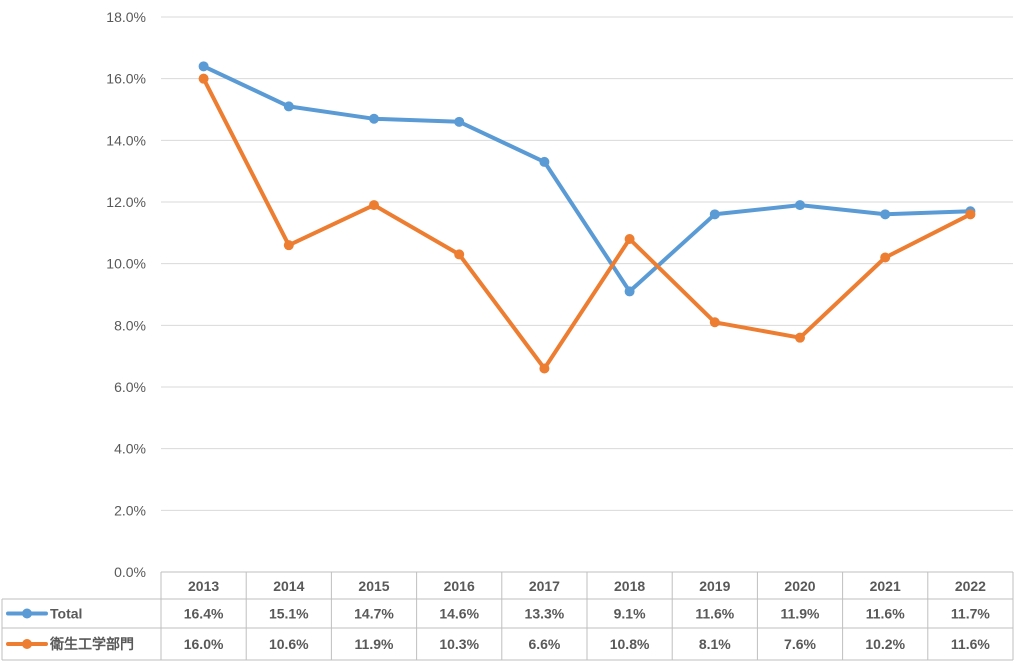  What do you see at coordinates (126, 140) in the screenshot?
I see `y-tick-label: 14.0%` at bounding box center [126, 140].